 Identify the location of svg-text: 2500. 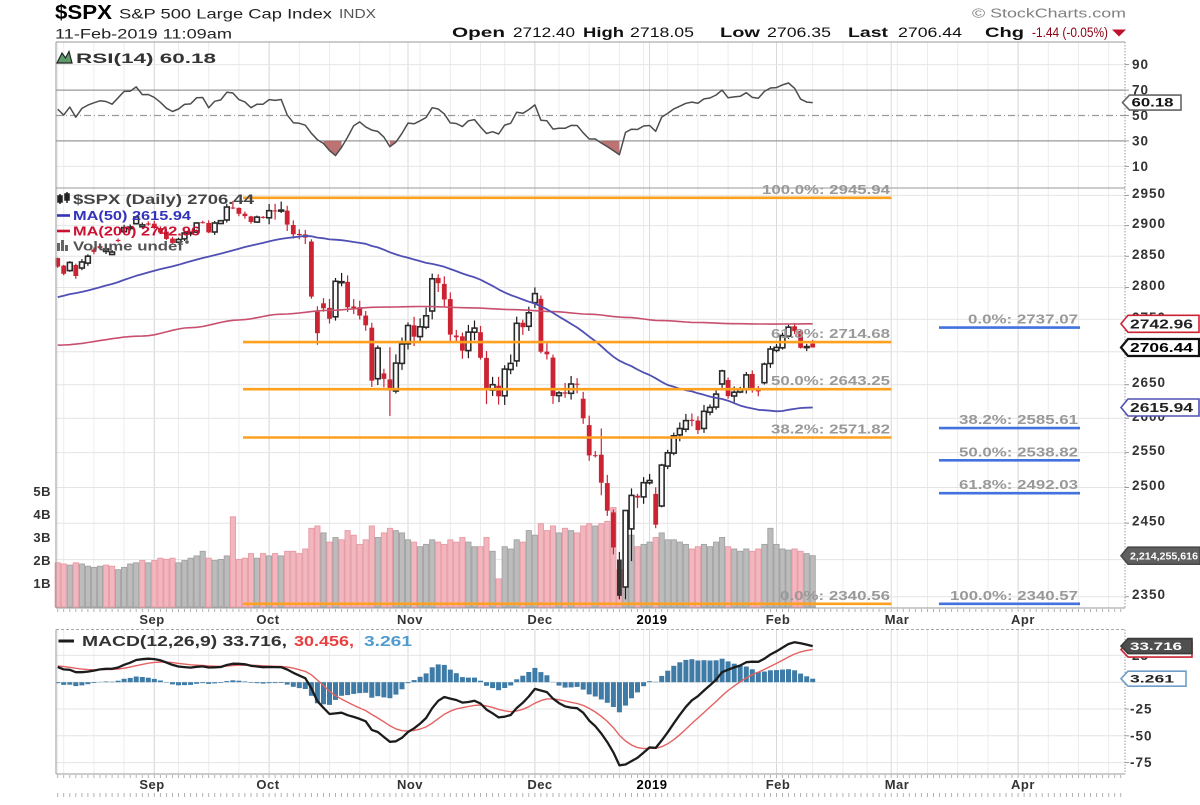
(1149, 485).